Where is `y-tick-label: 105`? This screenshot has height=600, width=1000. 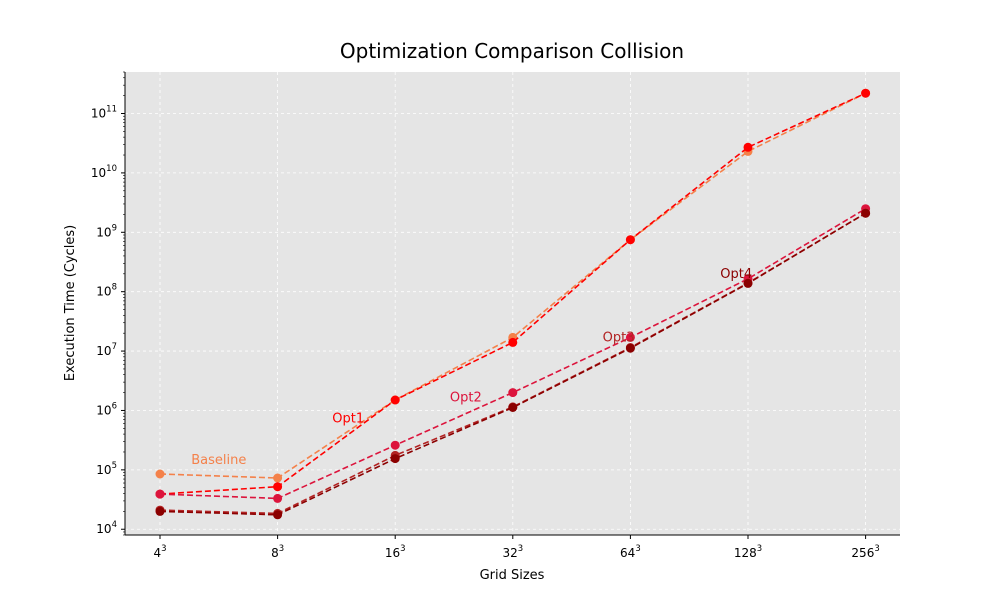 y-tick-label: 105 is located at coordinates (106, 469).